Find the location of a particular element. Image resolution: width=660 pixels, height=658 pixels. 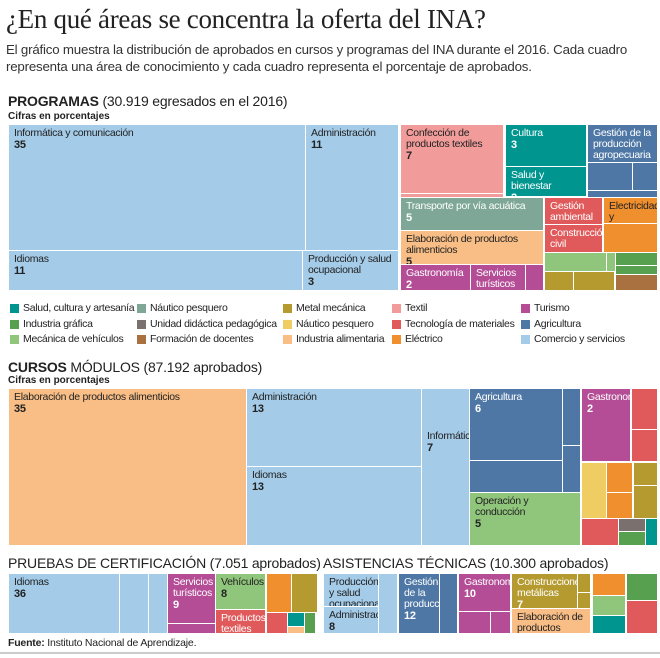

treemap-tile: Producción y salud ocupacional 3 is located at coordinates (350, 270).